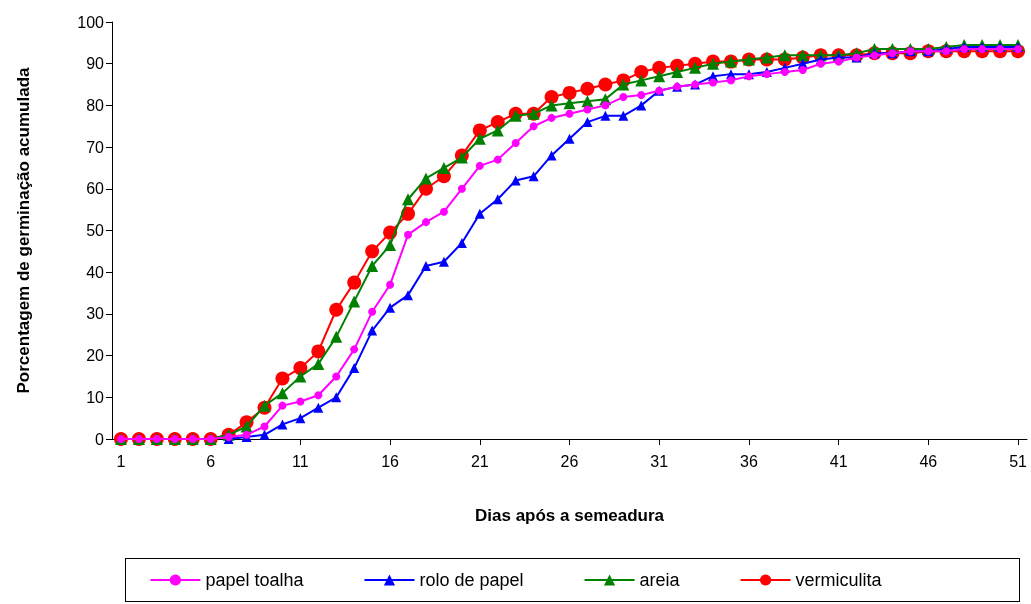 The width and height of the screenshot is (1031, 604). What do you see at coordinates (570, 515) in the screenshot?
I see `x-axis-title: Dias após a semeadura` at bounding box center [570, 515].